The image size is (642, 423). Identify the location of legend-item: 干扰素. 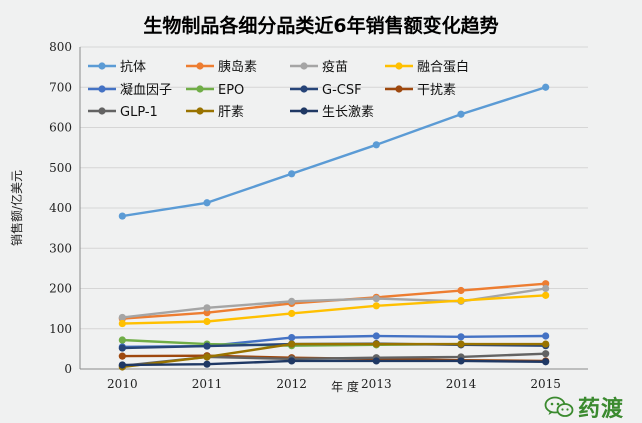
(420, 90).